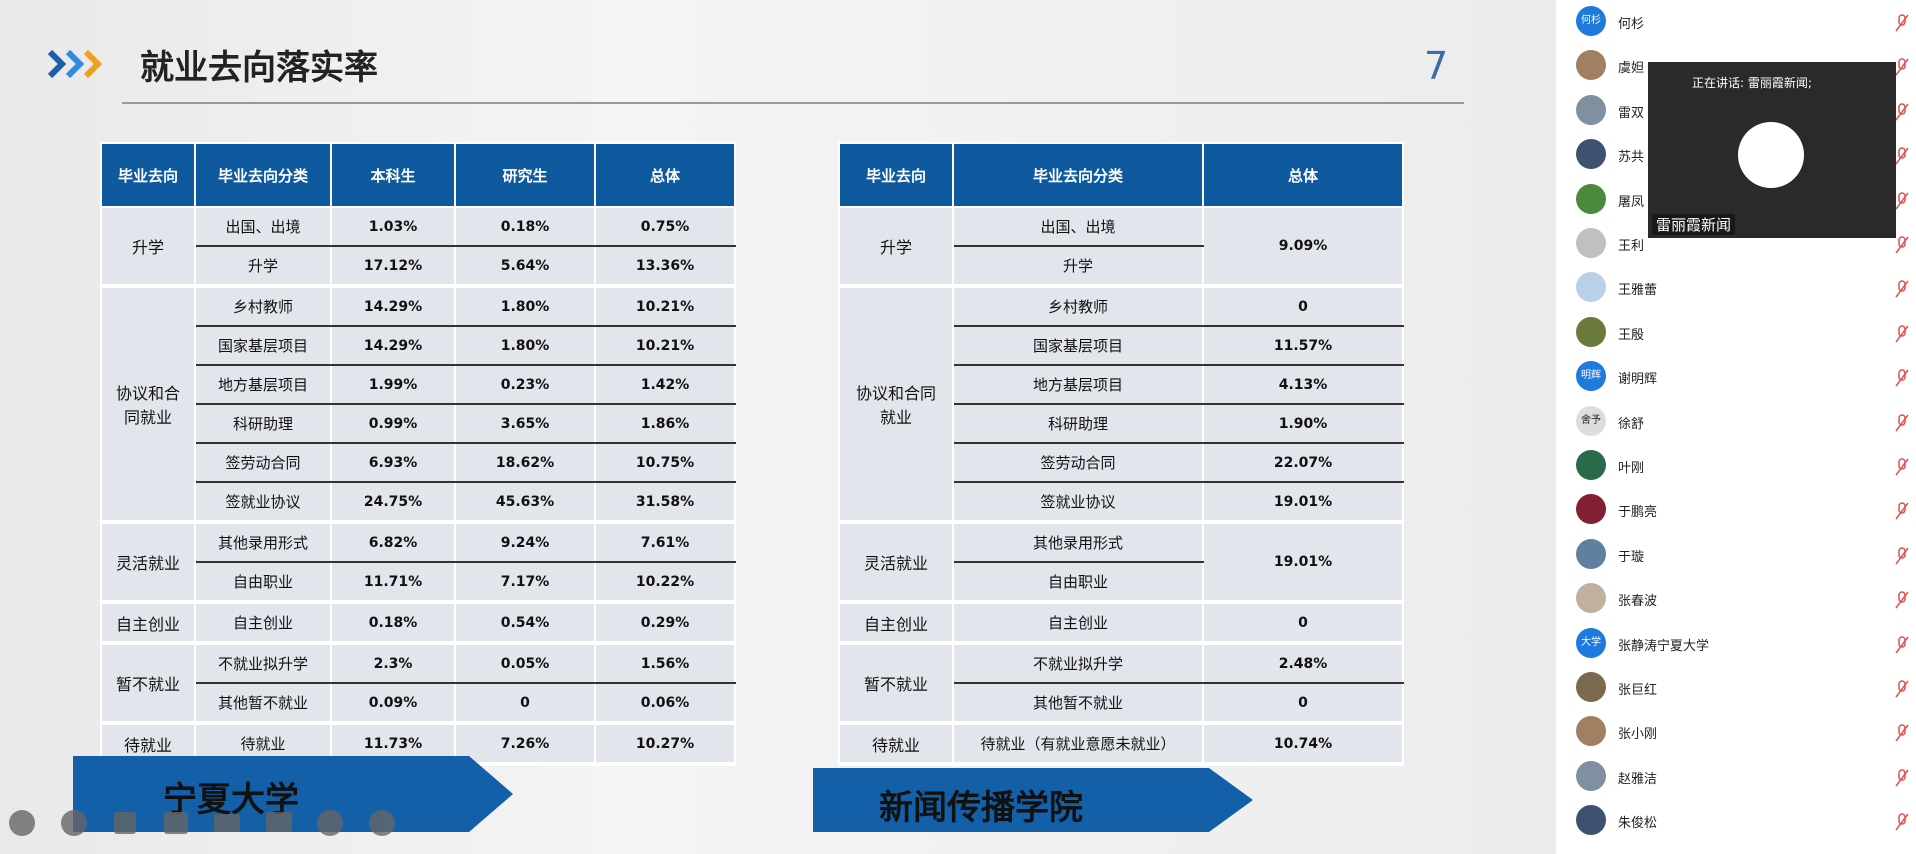  Describe the element at coordinates (1631, 335) in the screenshot. I see `participant-name: 王殷` at that location.